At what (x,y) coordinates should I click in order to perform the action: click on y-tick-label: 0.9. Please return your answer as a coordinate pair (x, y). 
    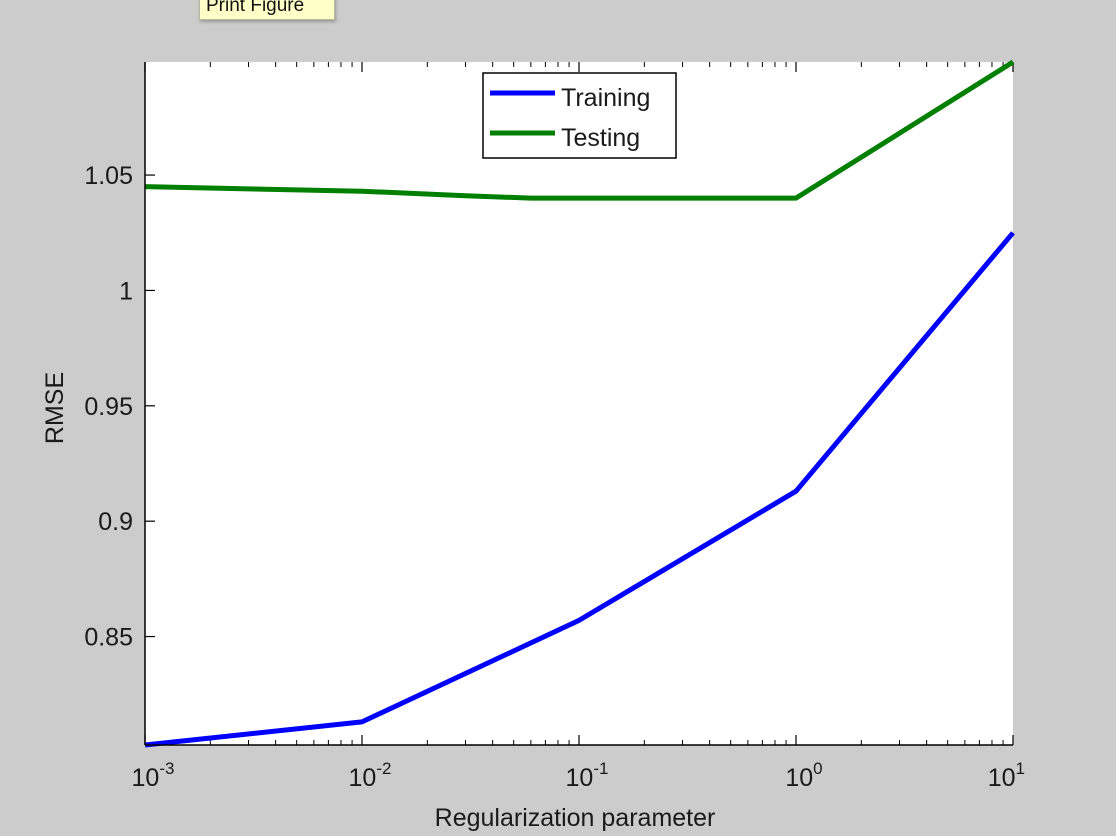
    Looking at the image, I should click on (115, 522).